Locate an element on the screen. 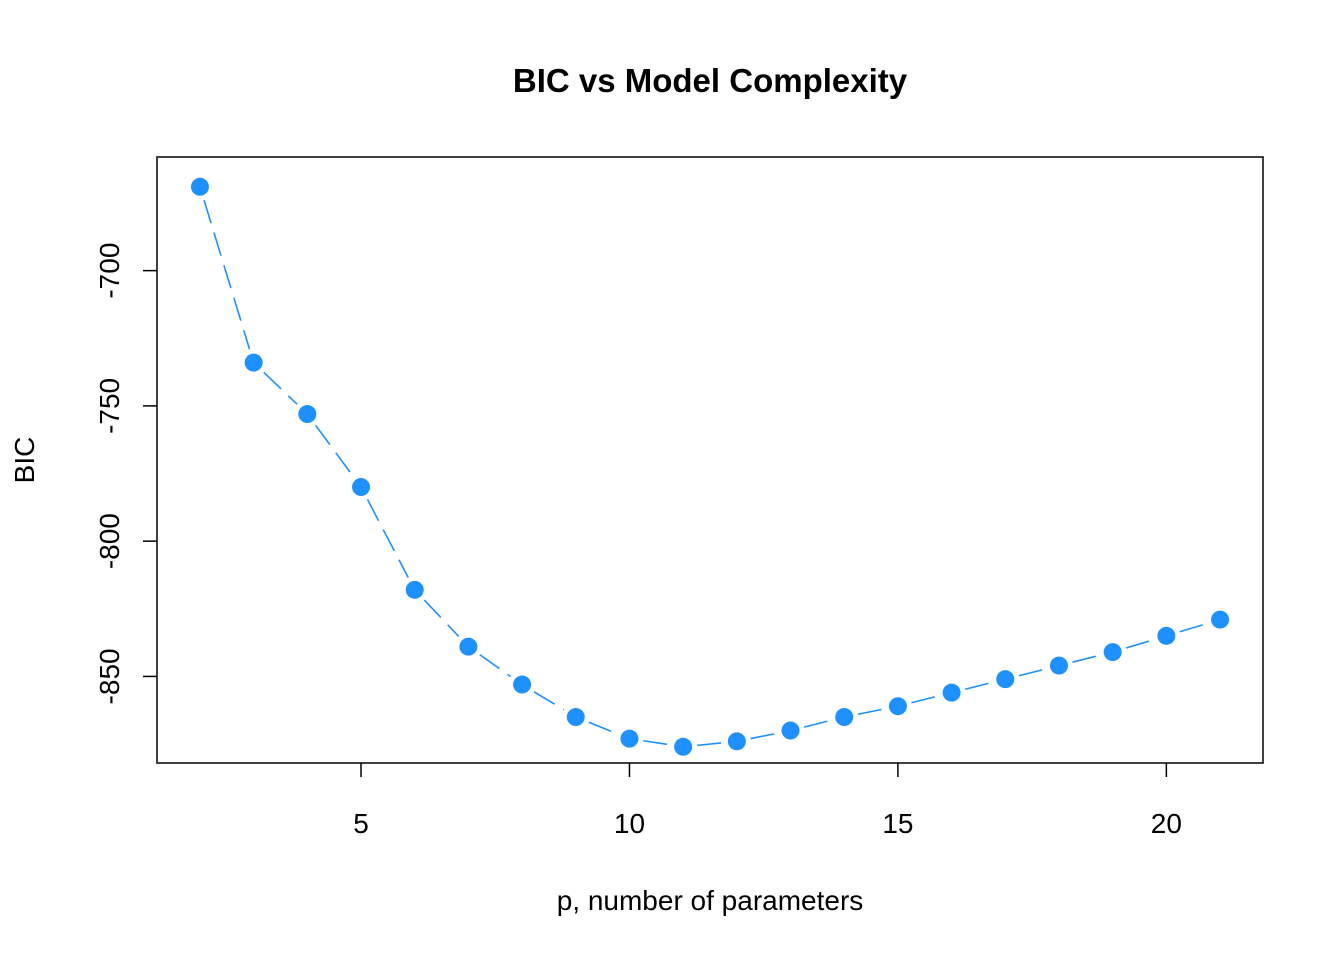  x-tick-label: 5 is located at coordinates (361, 823).